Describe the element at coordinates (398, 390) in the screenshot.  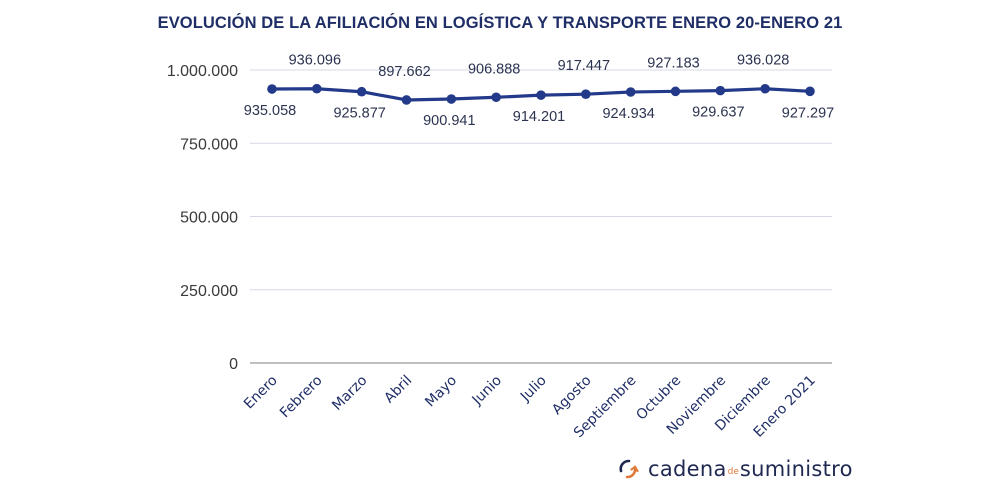
I see `x-tick-label: Abril` at that location.